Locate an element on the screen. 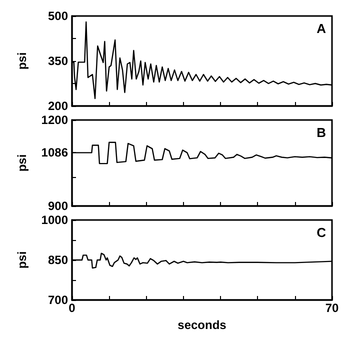 This screenshot has width=360, height=338. x-tick-label: 70 is located at coordinates (332, 308).